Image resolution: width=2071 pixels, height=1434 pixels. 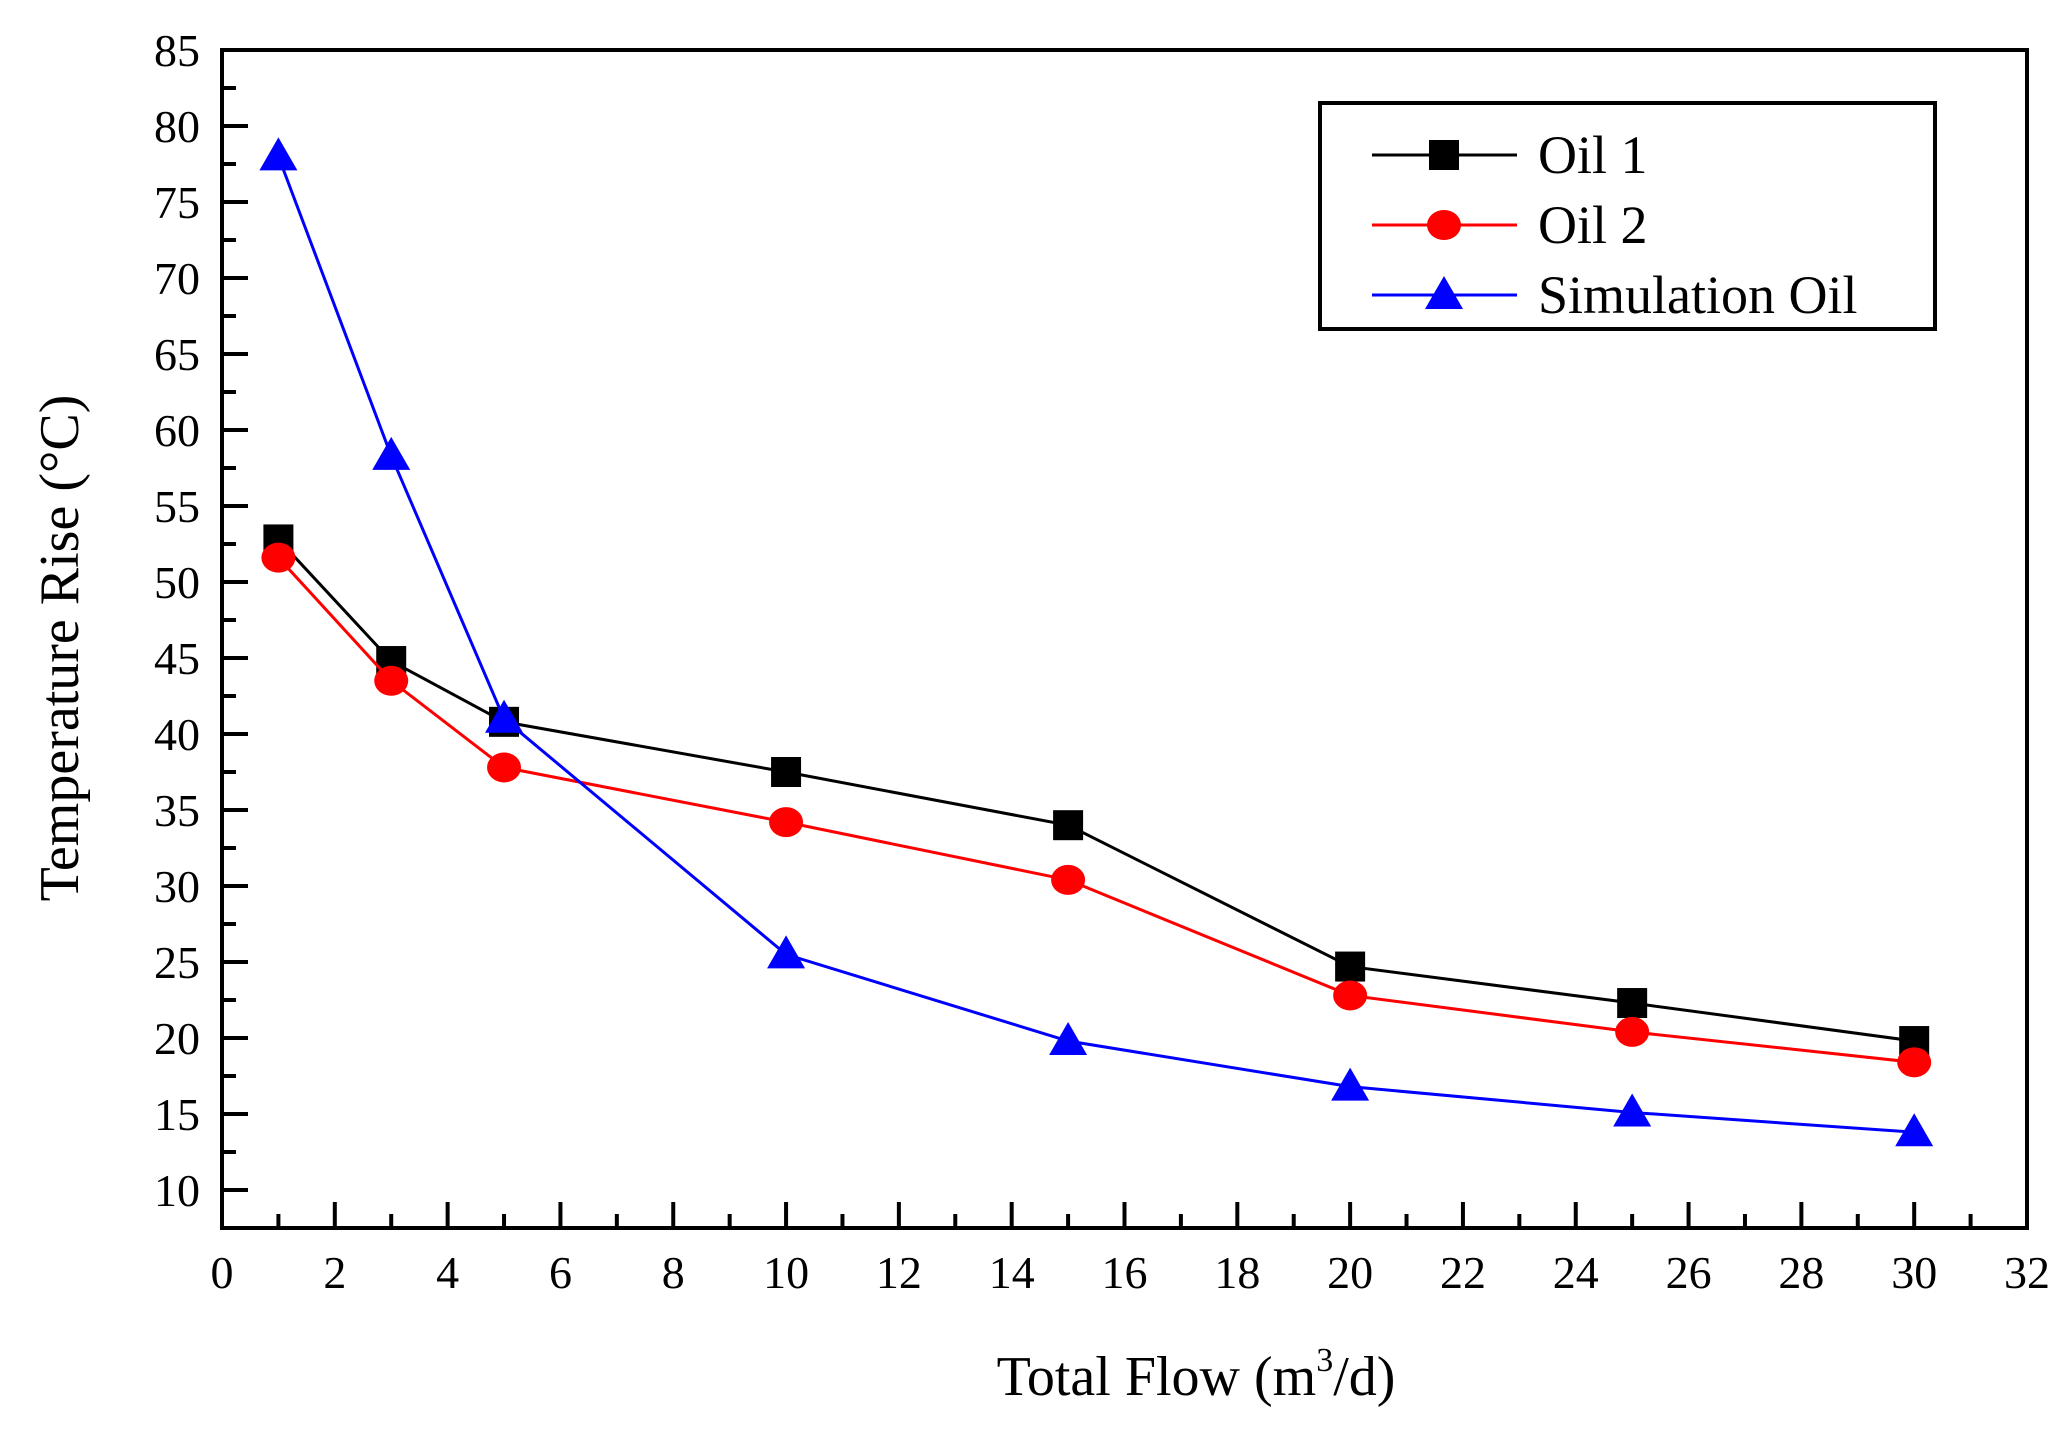 What do you see at coordinates (177, 810) in the screenshot?
I see `y-tick-label: 35` at bounding box center [177, 810].